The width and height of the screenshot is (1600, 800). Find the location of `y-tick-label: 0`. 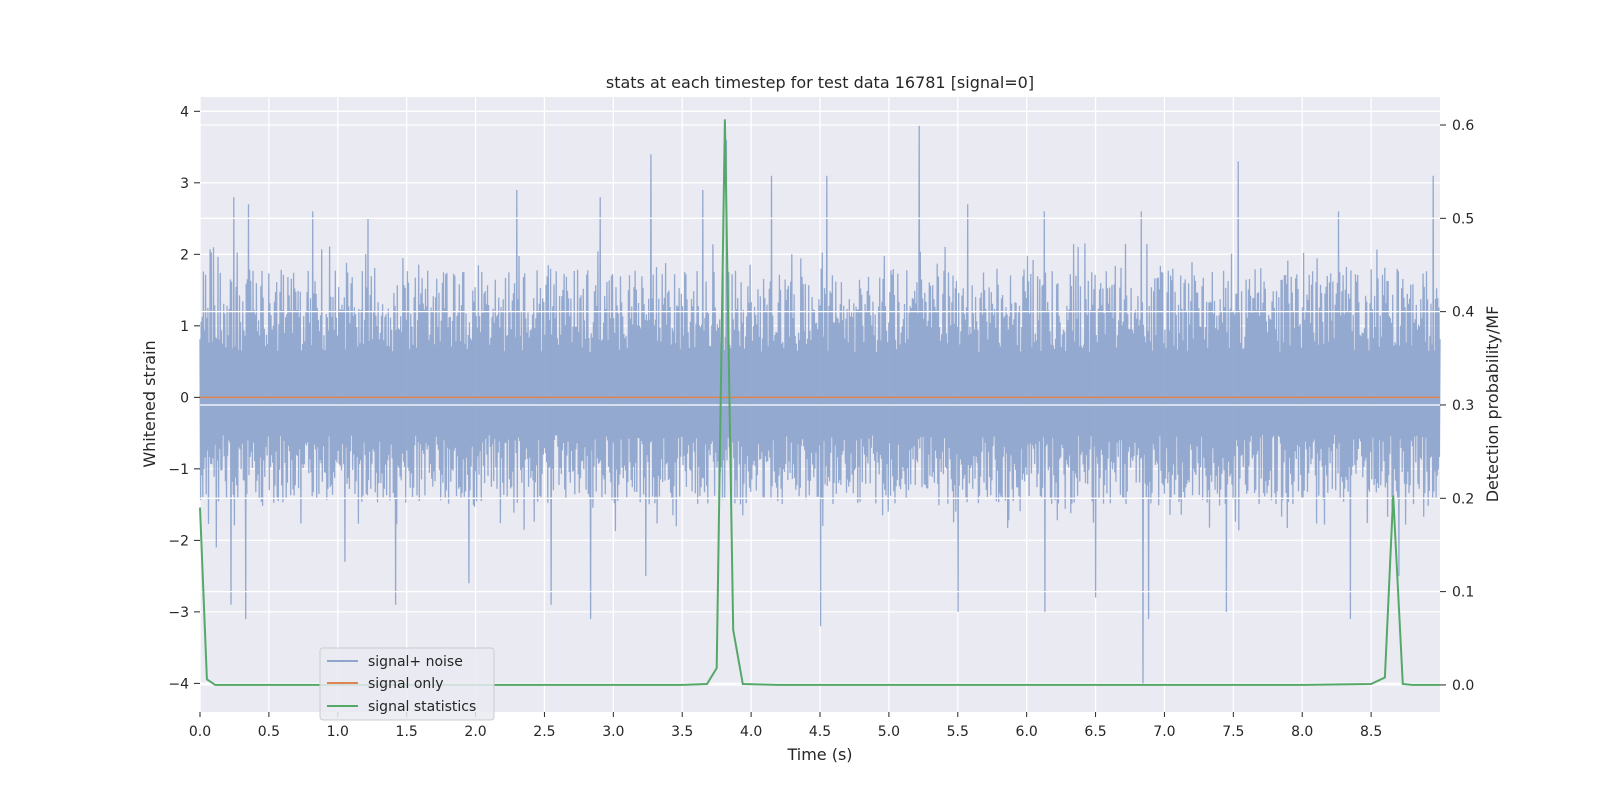

y-tick-label: 0 is located at coordinates (184, 398).